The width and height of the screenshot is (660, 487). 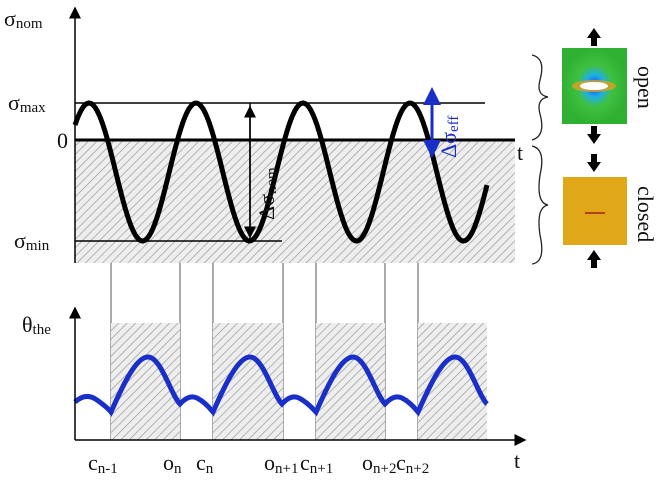 What do you see at coordinates (645, 214) in the screenshot?
I see `closed-label: closed` at bounding box center [645, 214].